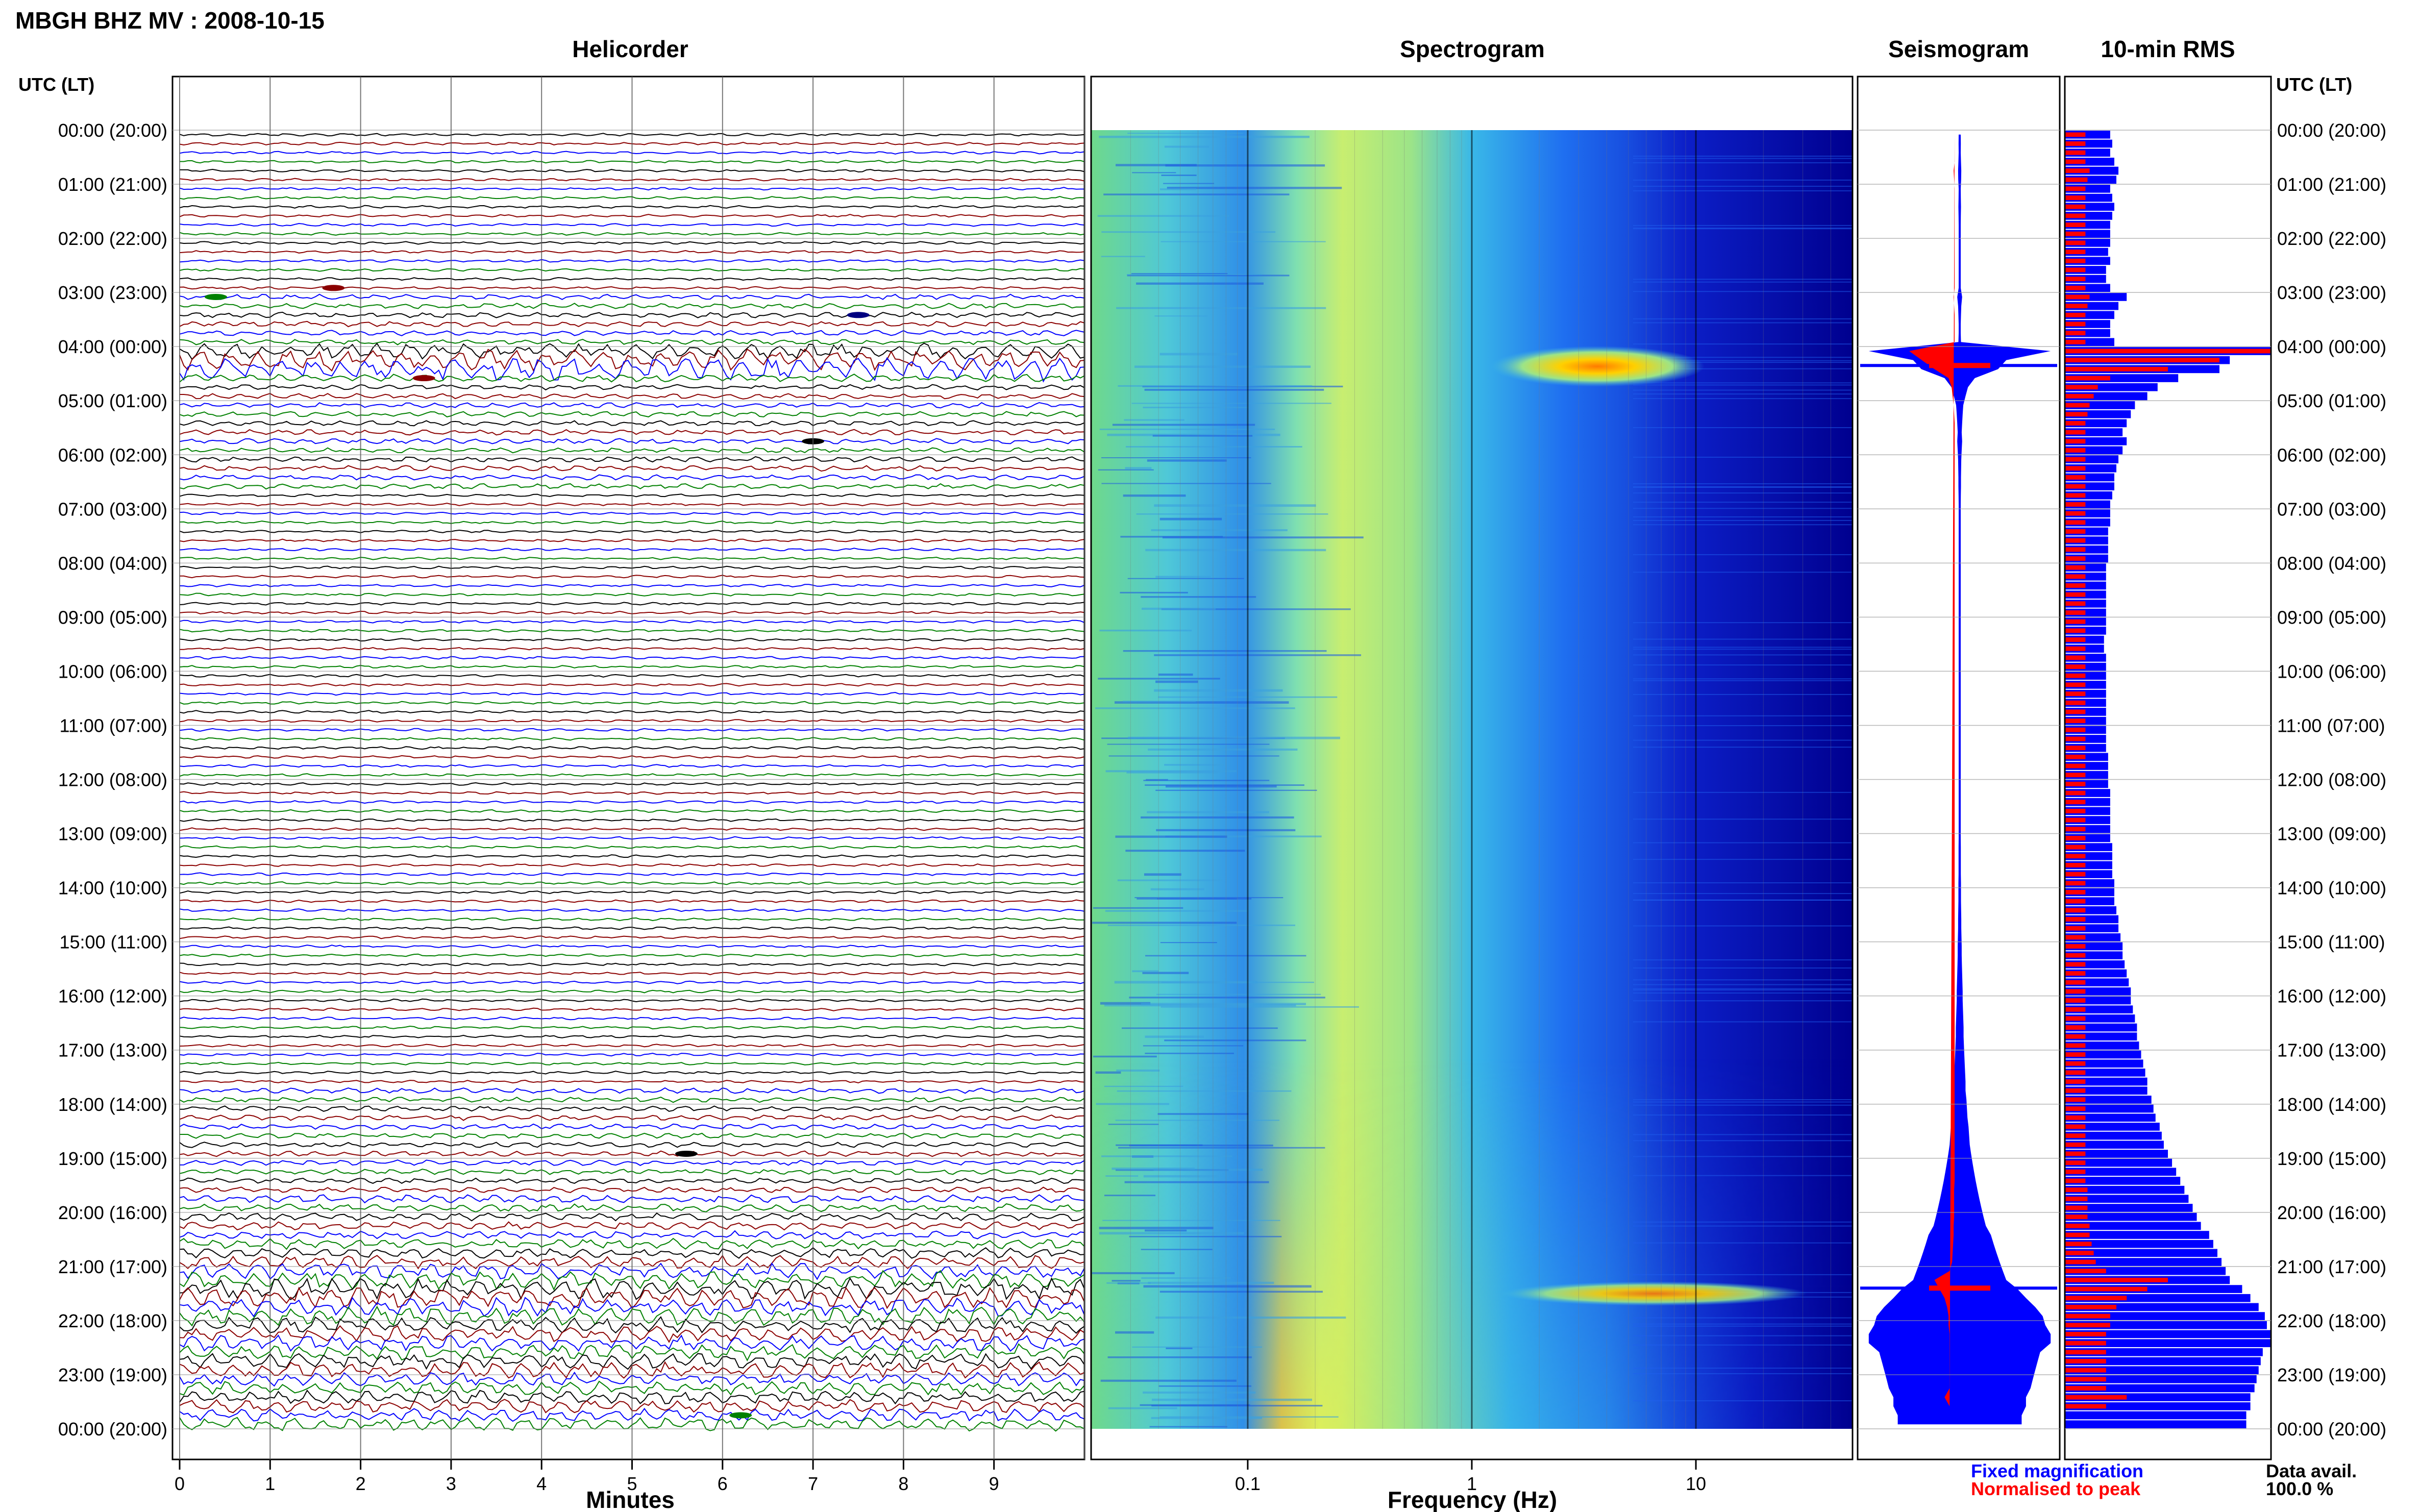  Describe the element at coordinates (903, 1483) in the screenshot. I see `helicorder-xtick-label: 8` at that location.